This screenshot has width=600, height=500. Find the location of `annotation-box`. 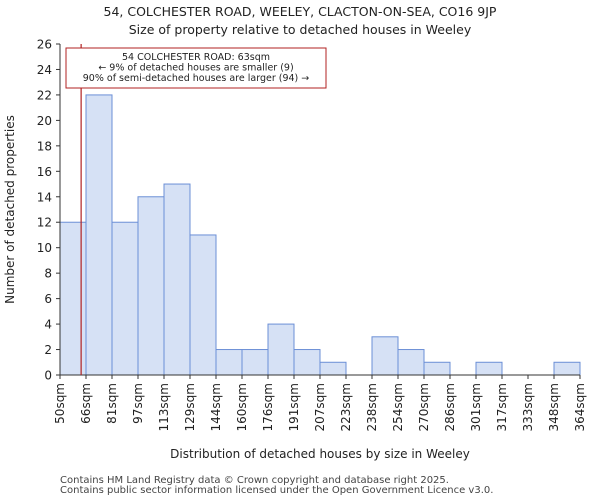

annotation-box is located at coordinates (196, 68).